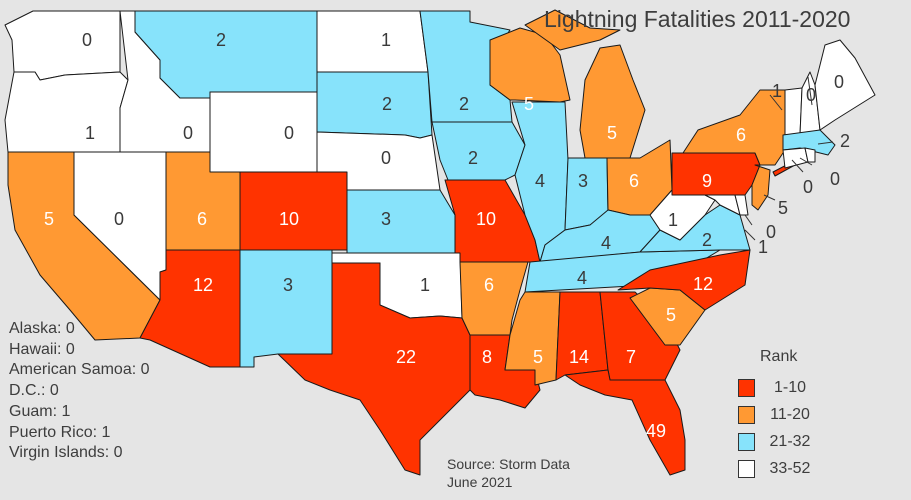 Image resolution: width=911 pixels, height=500 pixels. What do you see at coordinates (49, 219) in the screenshot?
I see `label-ca: 5` at bounding box center [49, 219].